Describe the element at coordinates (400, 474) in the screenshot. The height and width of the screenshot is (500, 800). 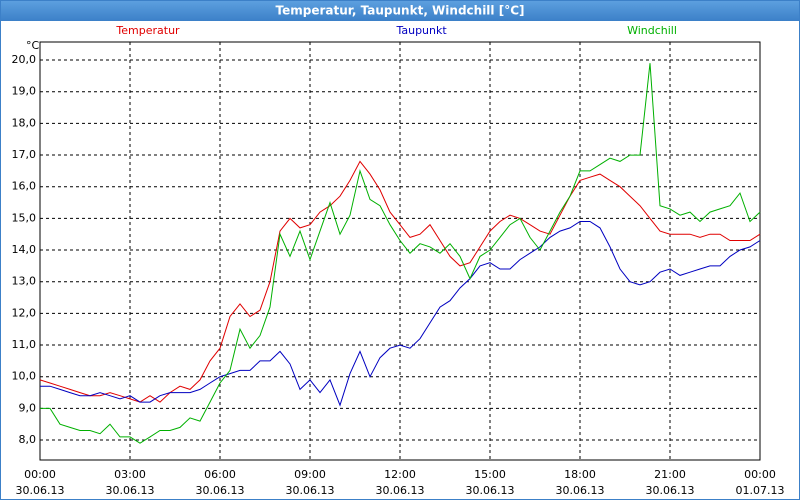
I see `x-tick-label: 12:00` at that location.